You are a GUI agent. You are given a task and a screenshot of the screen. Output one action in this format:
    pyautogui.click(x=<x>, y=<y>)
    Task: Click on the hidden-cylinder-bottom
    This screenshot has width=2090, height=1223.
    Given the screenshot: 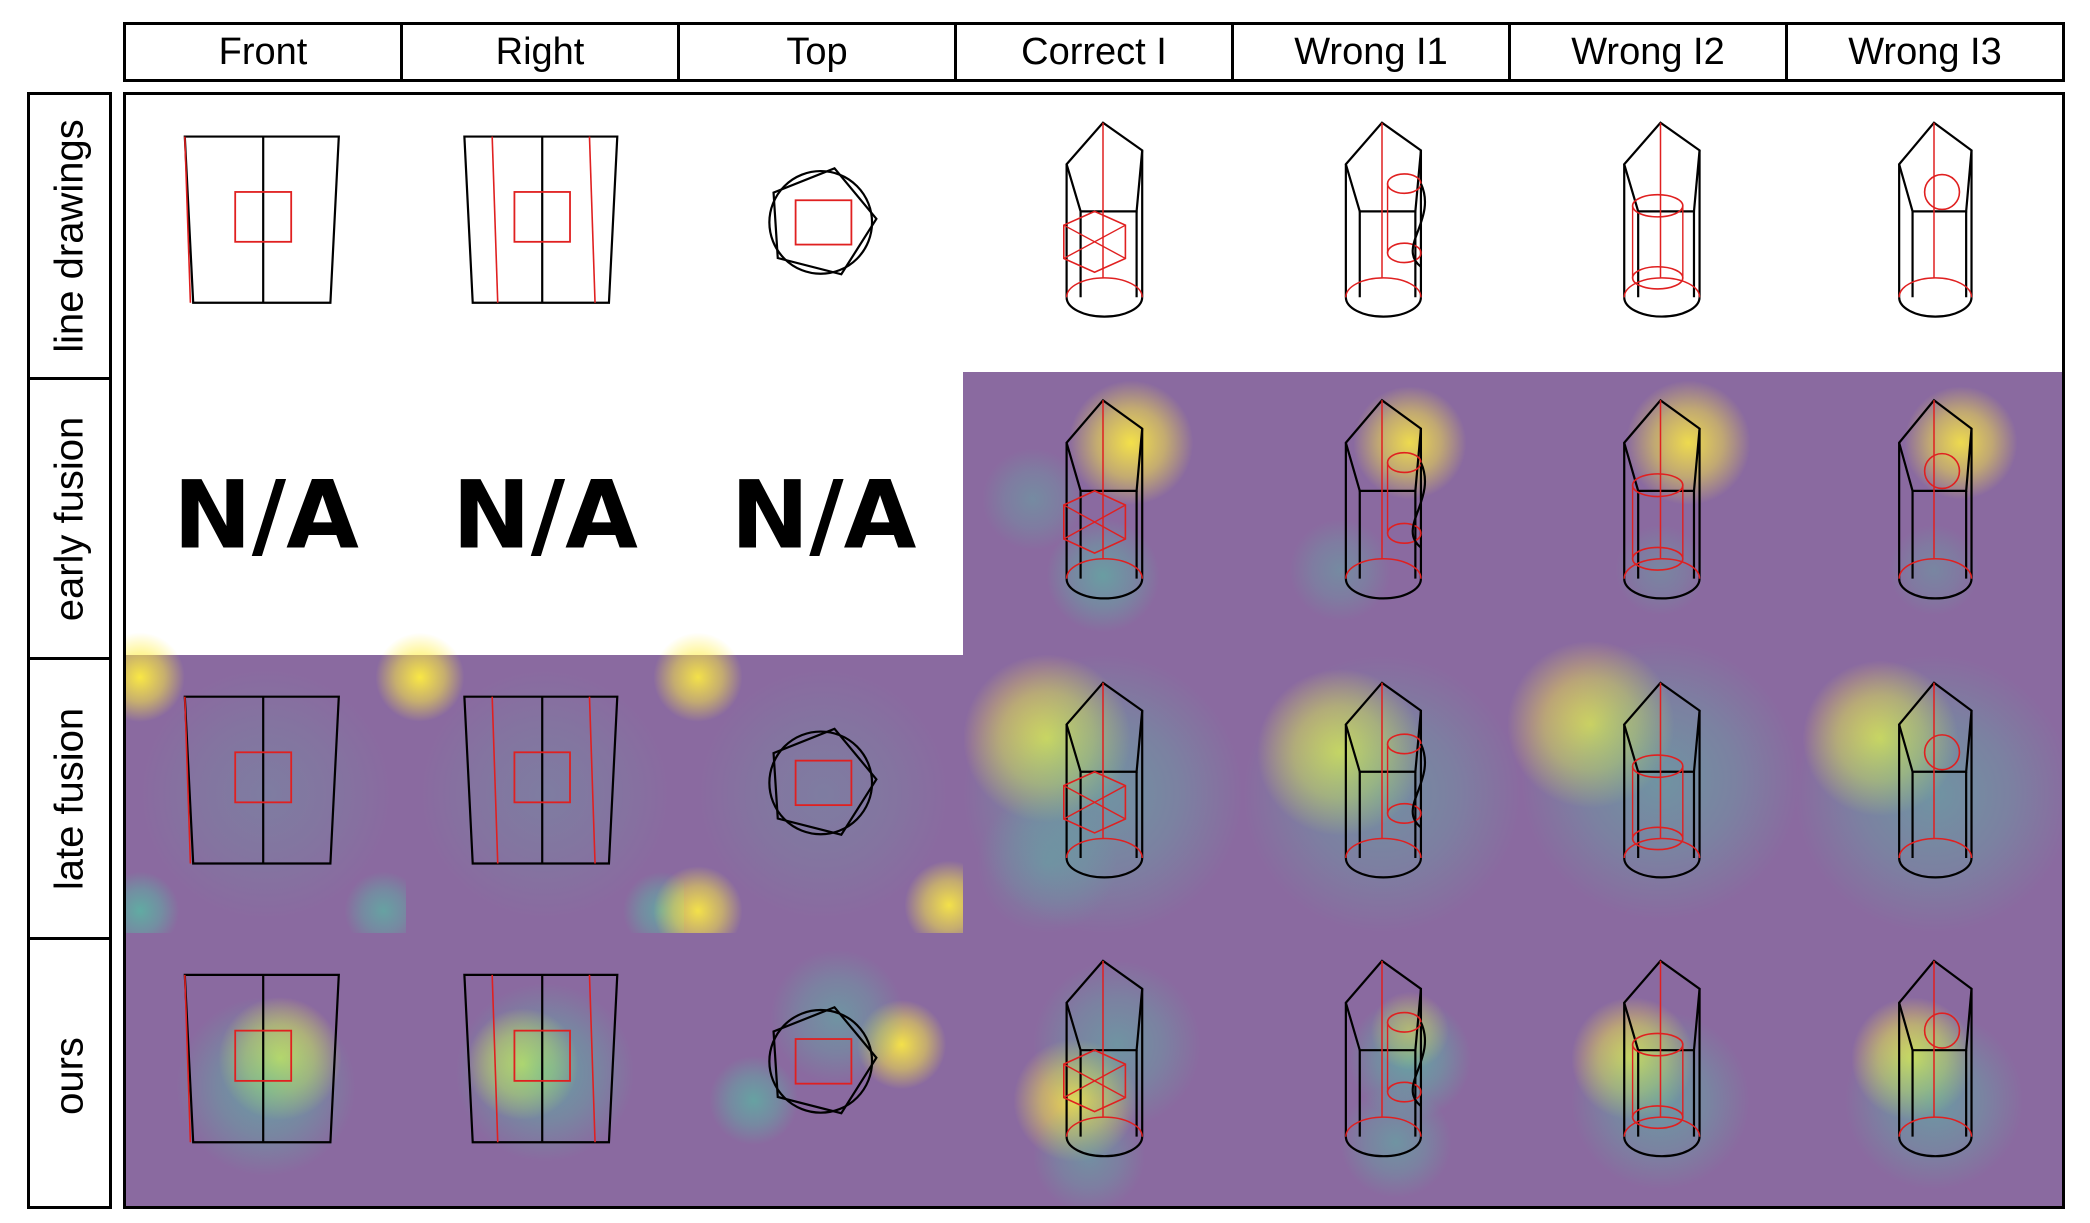 What is the action you would take?
    pyautogui.click(x=1404, y=253)
    